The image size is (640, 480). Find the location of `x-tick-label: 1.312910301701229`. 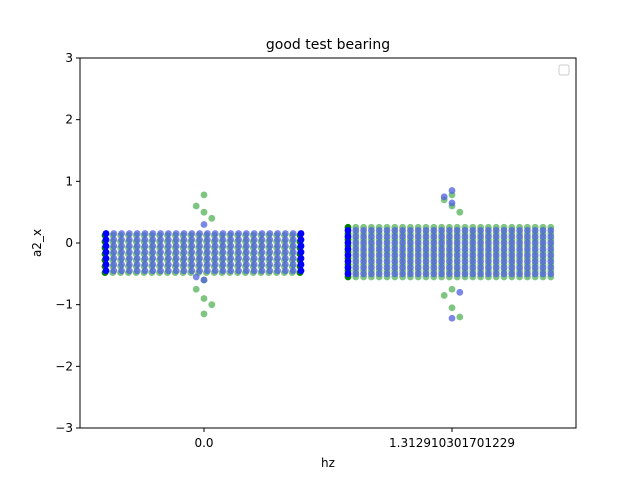

x-tick-label: 1.312910301701229 is located at coordinates (452, 443).